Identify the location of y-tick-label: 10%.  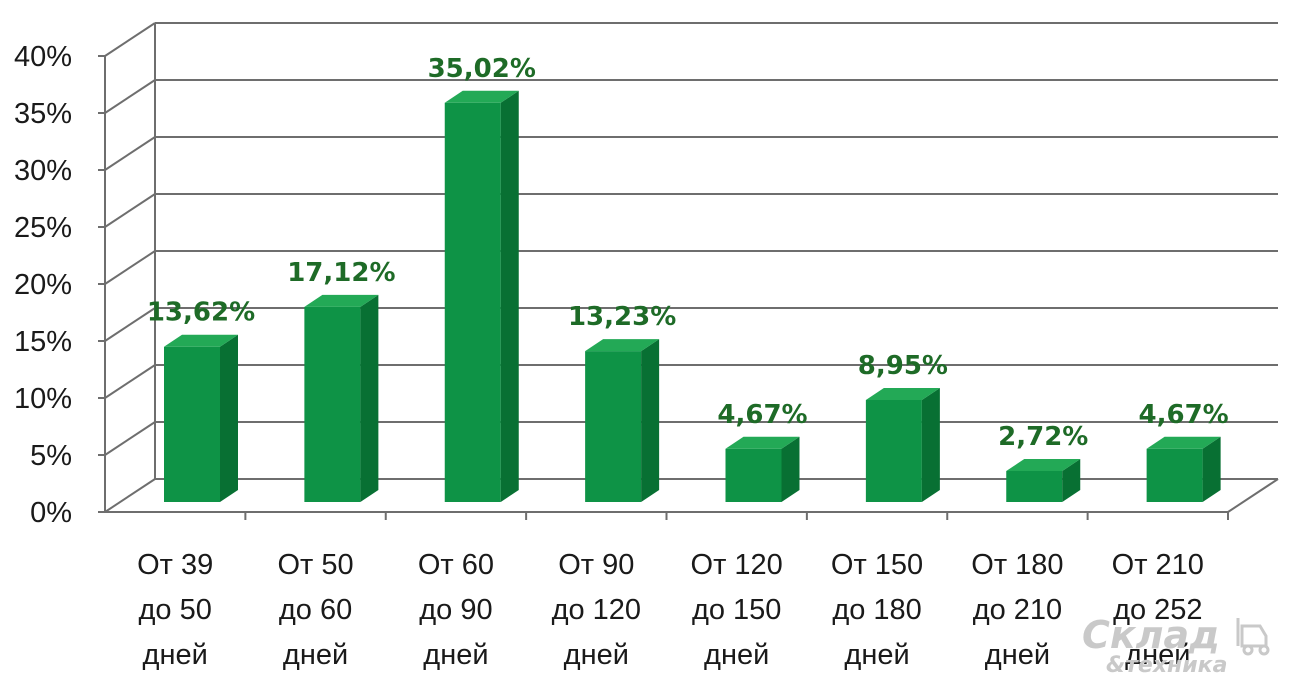
(43, 399).